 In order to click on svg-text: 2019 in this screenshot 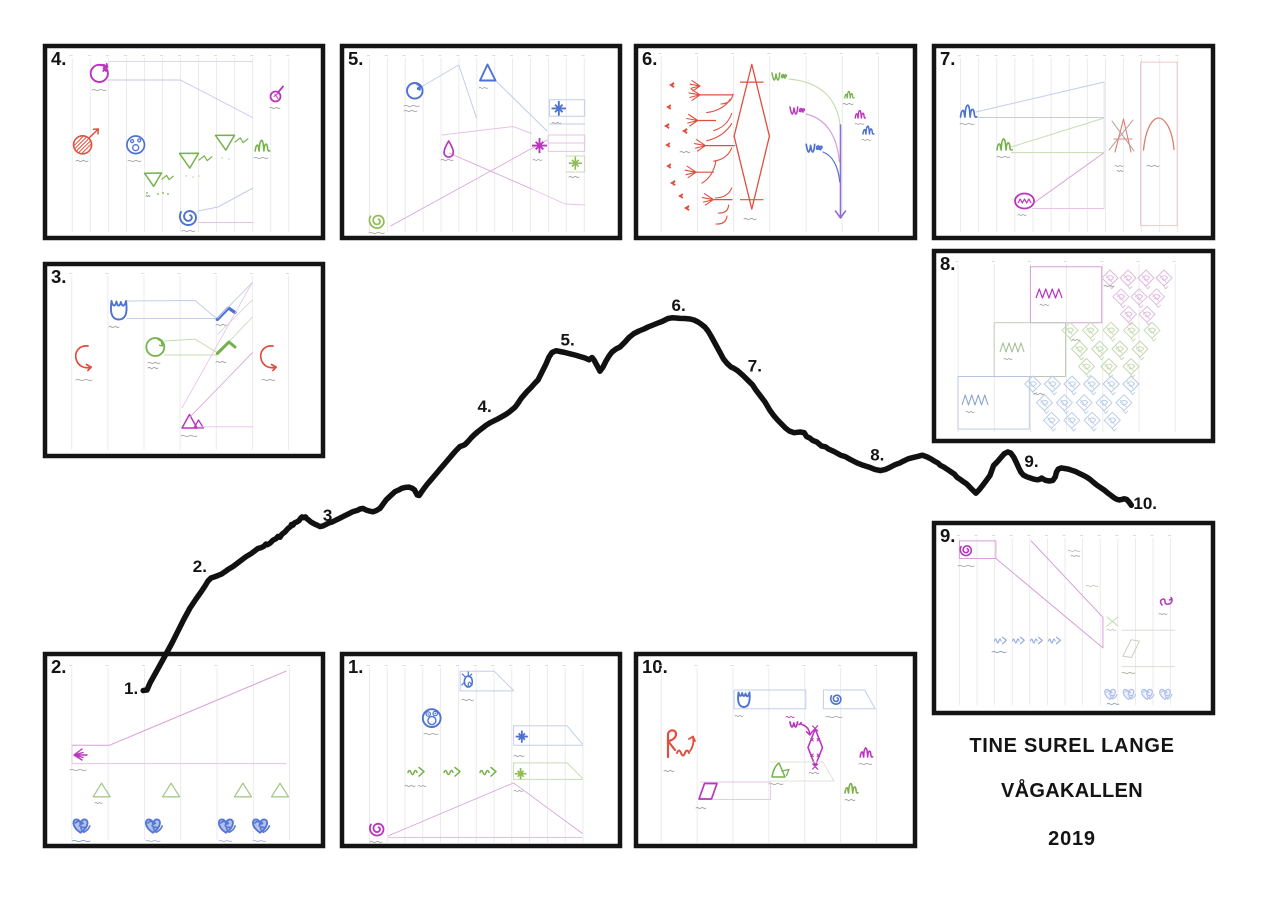, I will do `click(1072, 839)`.